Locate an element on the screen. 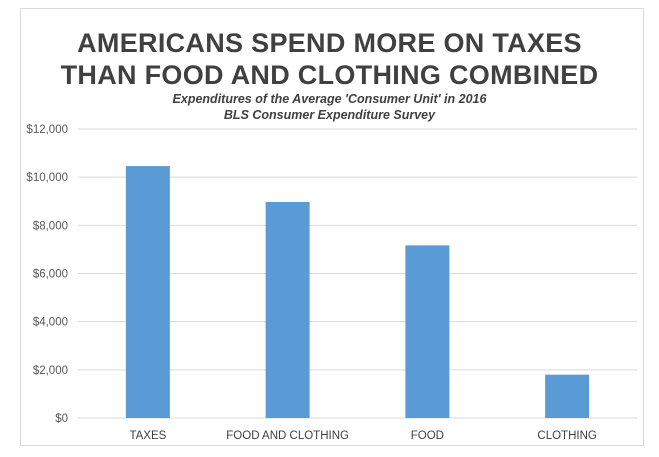 Image resolution: width=659 pixels, height=457 pixels. x-category-label: TAXES is located at coordinates (147, 436).